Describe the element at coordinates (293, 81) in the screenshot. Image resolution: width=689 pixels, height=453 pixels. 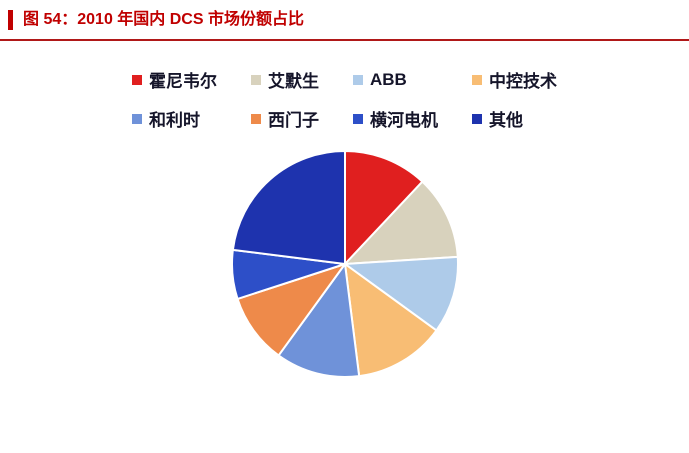
I see `legend-label: 艾默生` at that location.